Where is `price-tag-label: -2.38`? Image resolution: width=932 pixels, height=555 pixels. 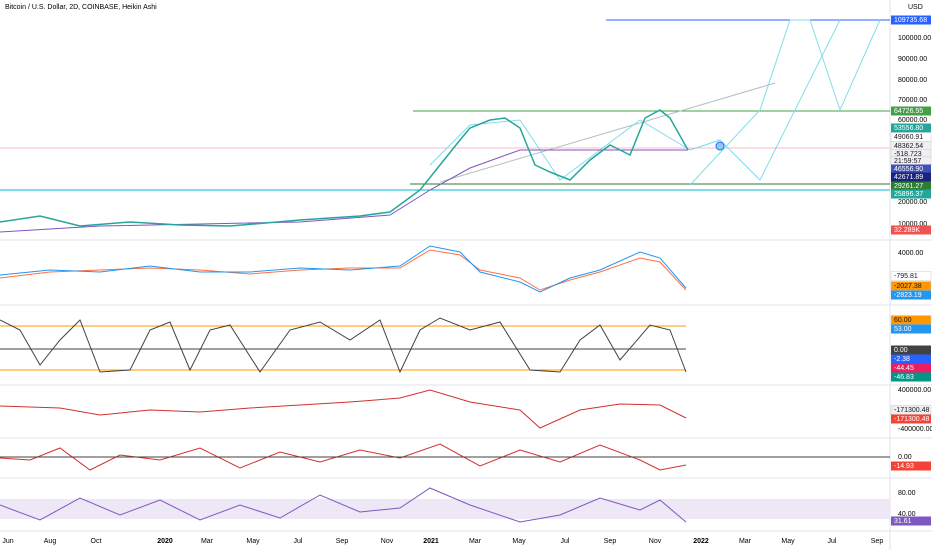
price-tag-label: -2.38 is located at coordinates (902, 359).